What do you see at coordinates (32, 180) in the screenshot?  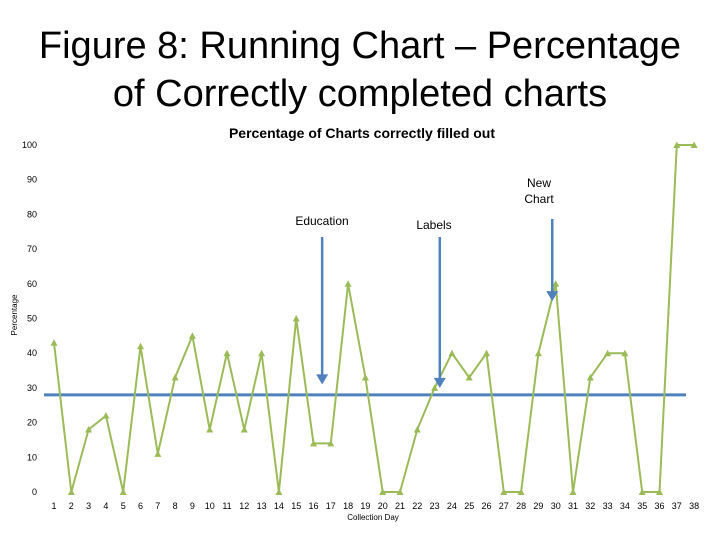 I see `y-tick-label: 90` at bounding box center [32, 180].